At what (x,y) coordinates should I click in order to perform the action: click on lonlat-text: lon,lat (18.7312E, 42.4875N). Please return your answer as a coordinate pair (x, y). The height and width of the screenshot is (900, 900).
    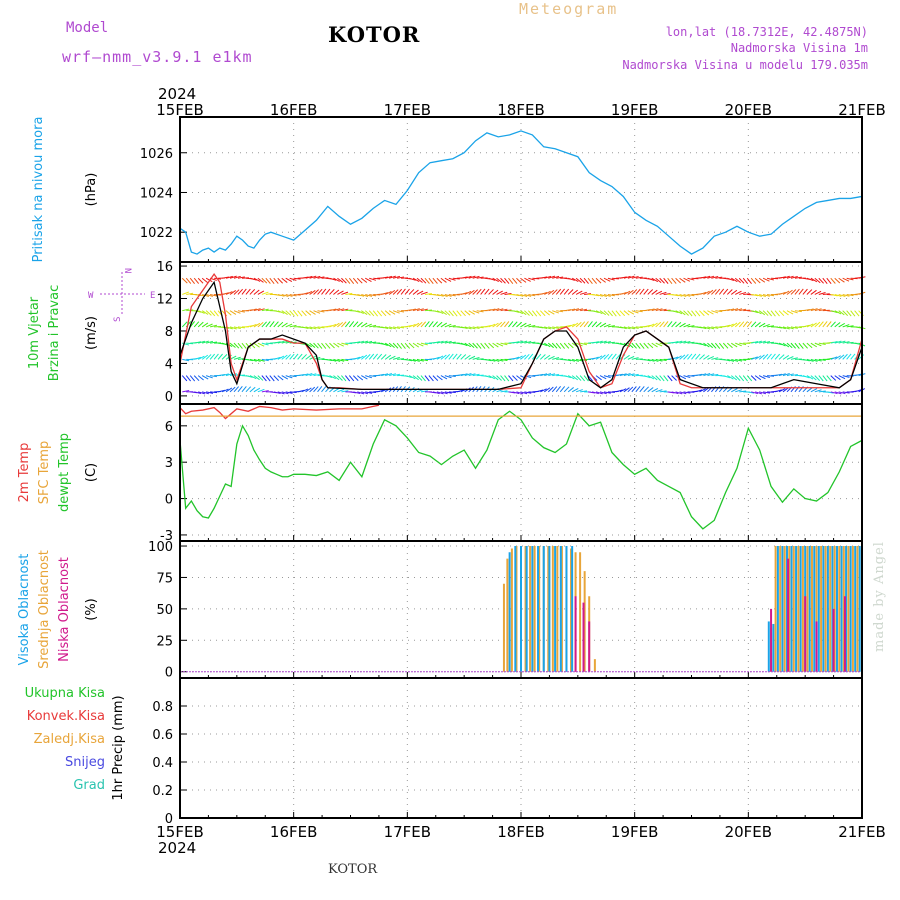
    Looking at the image, I should click on (766, 32).